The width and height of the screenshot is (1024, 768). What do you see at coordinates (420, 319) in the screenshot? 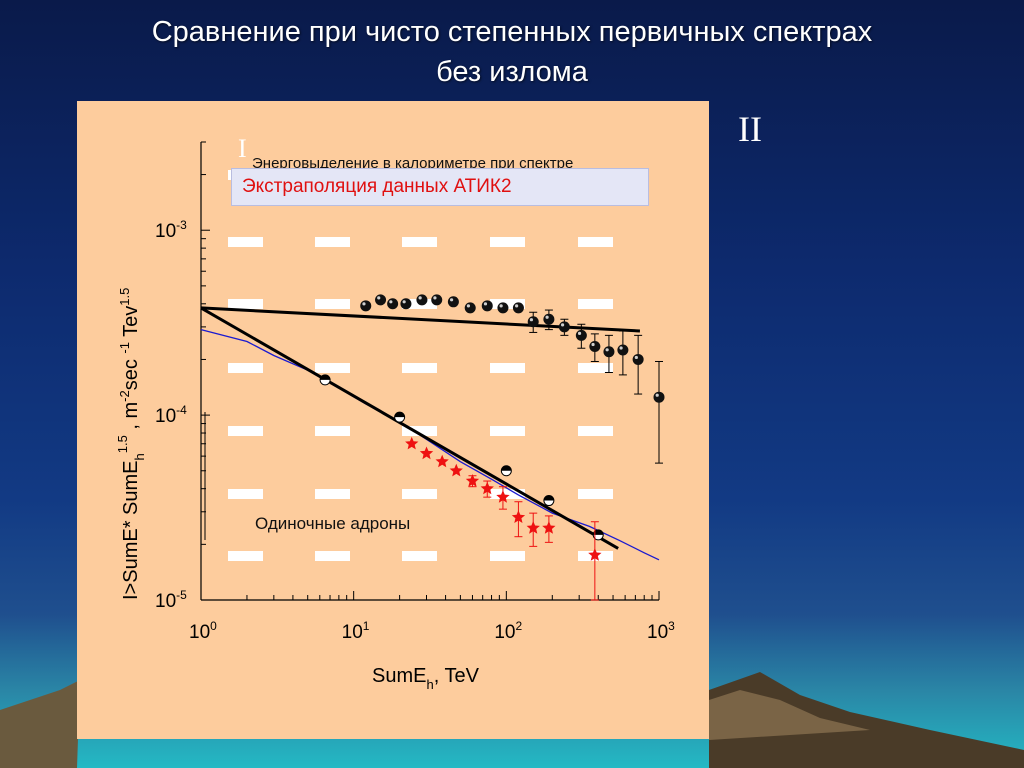
I see `fit-line-flat` at bounding box center [420, 319].